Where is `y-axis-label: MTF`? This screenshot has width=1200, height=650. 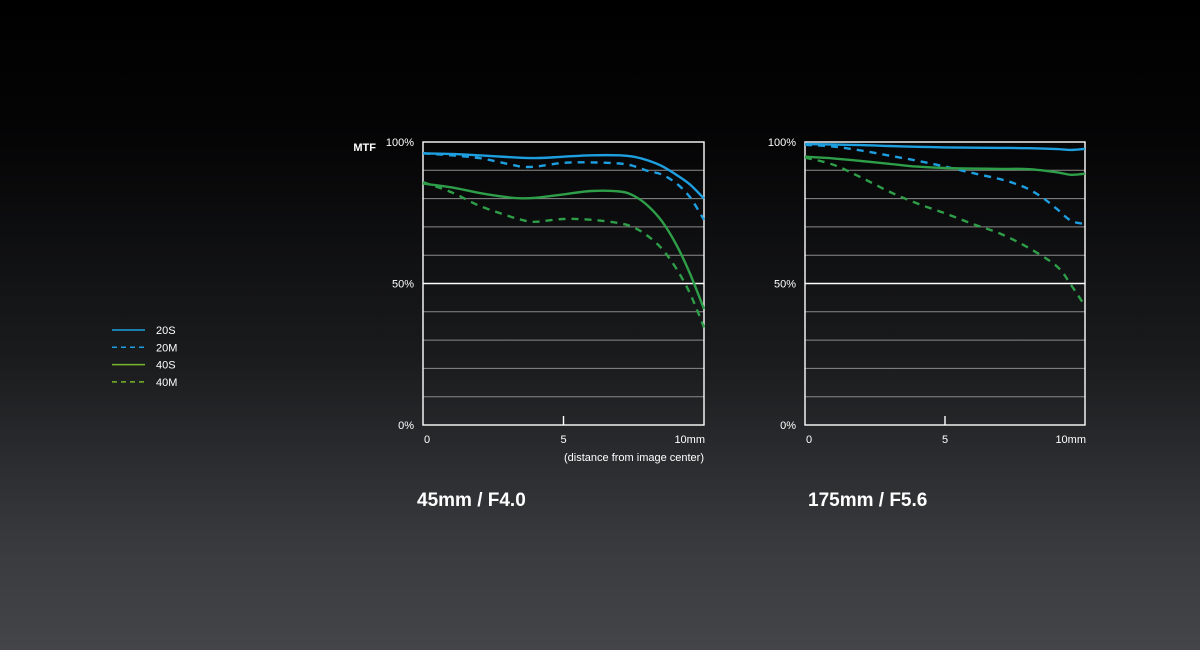
y-axis-label: MTF is located at coordinates (364, 148).